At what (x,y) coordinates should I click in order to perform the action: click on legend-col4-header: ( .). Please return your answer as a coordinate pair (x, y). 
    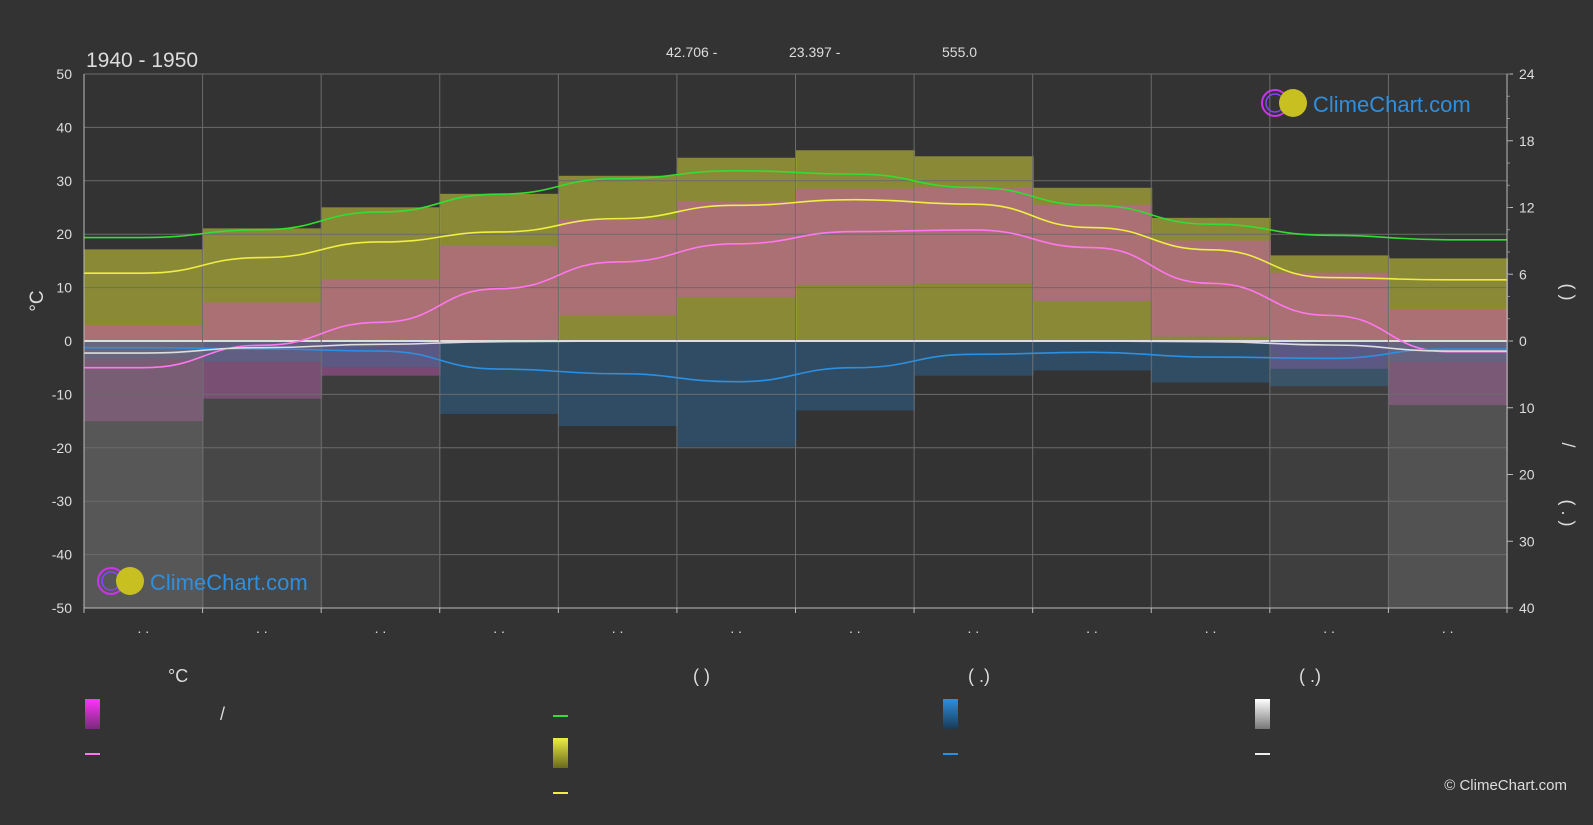
    Looking at the image, I should click on (1310, 676).